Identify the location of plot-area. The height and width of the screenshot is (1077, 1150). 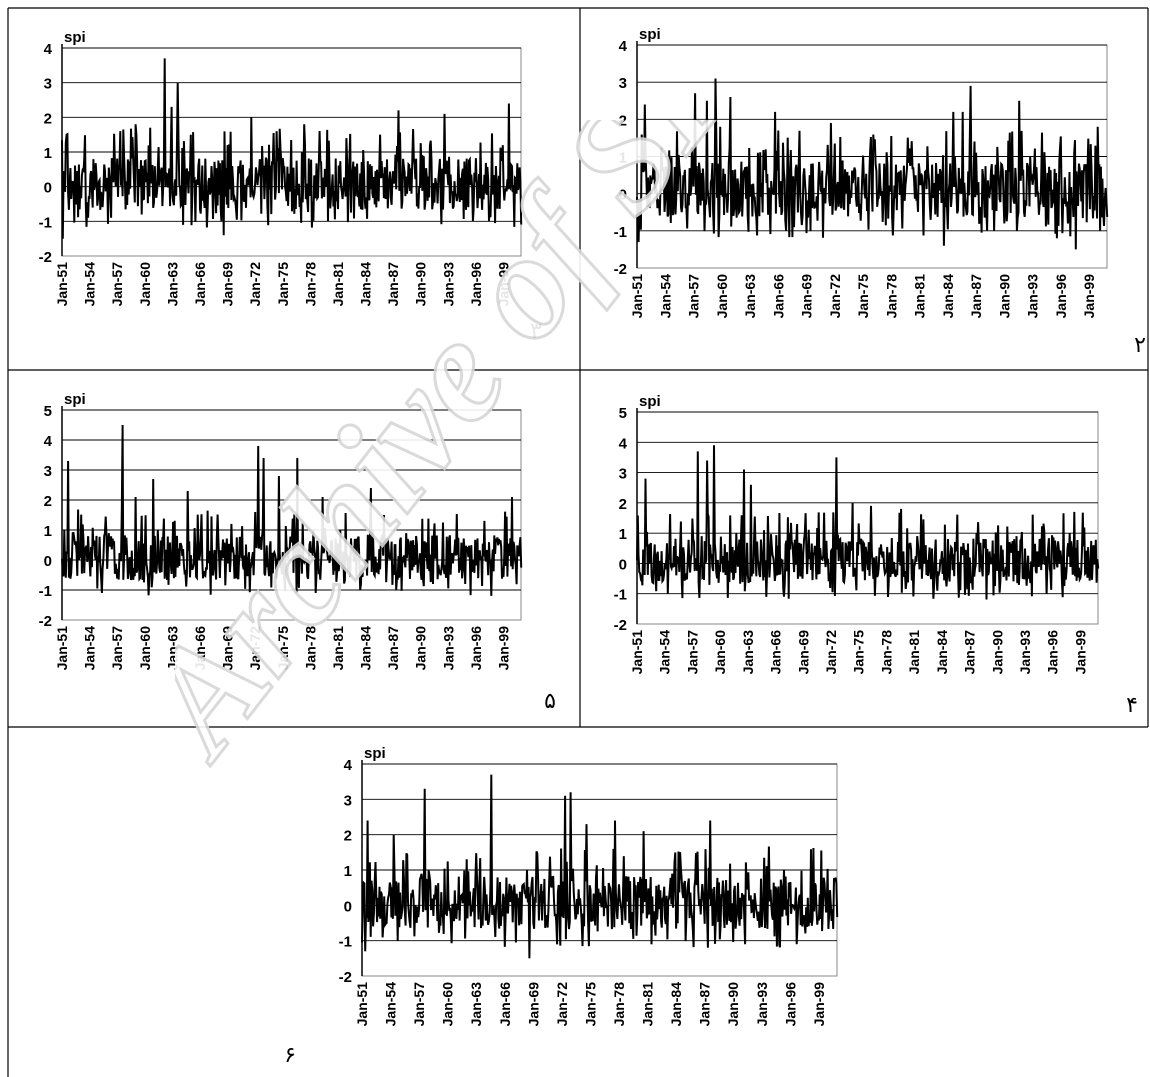
(291, 515).